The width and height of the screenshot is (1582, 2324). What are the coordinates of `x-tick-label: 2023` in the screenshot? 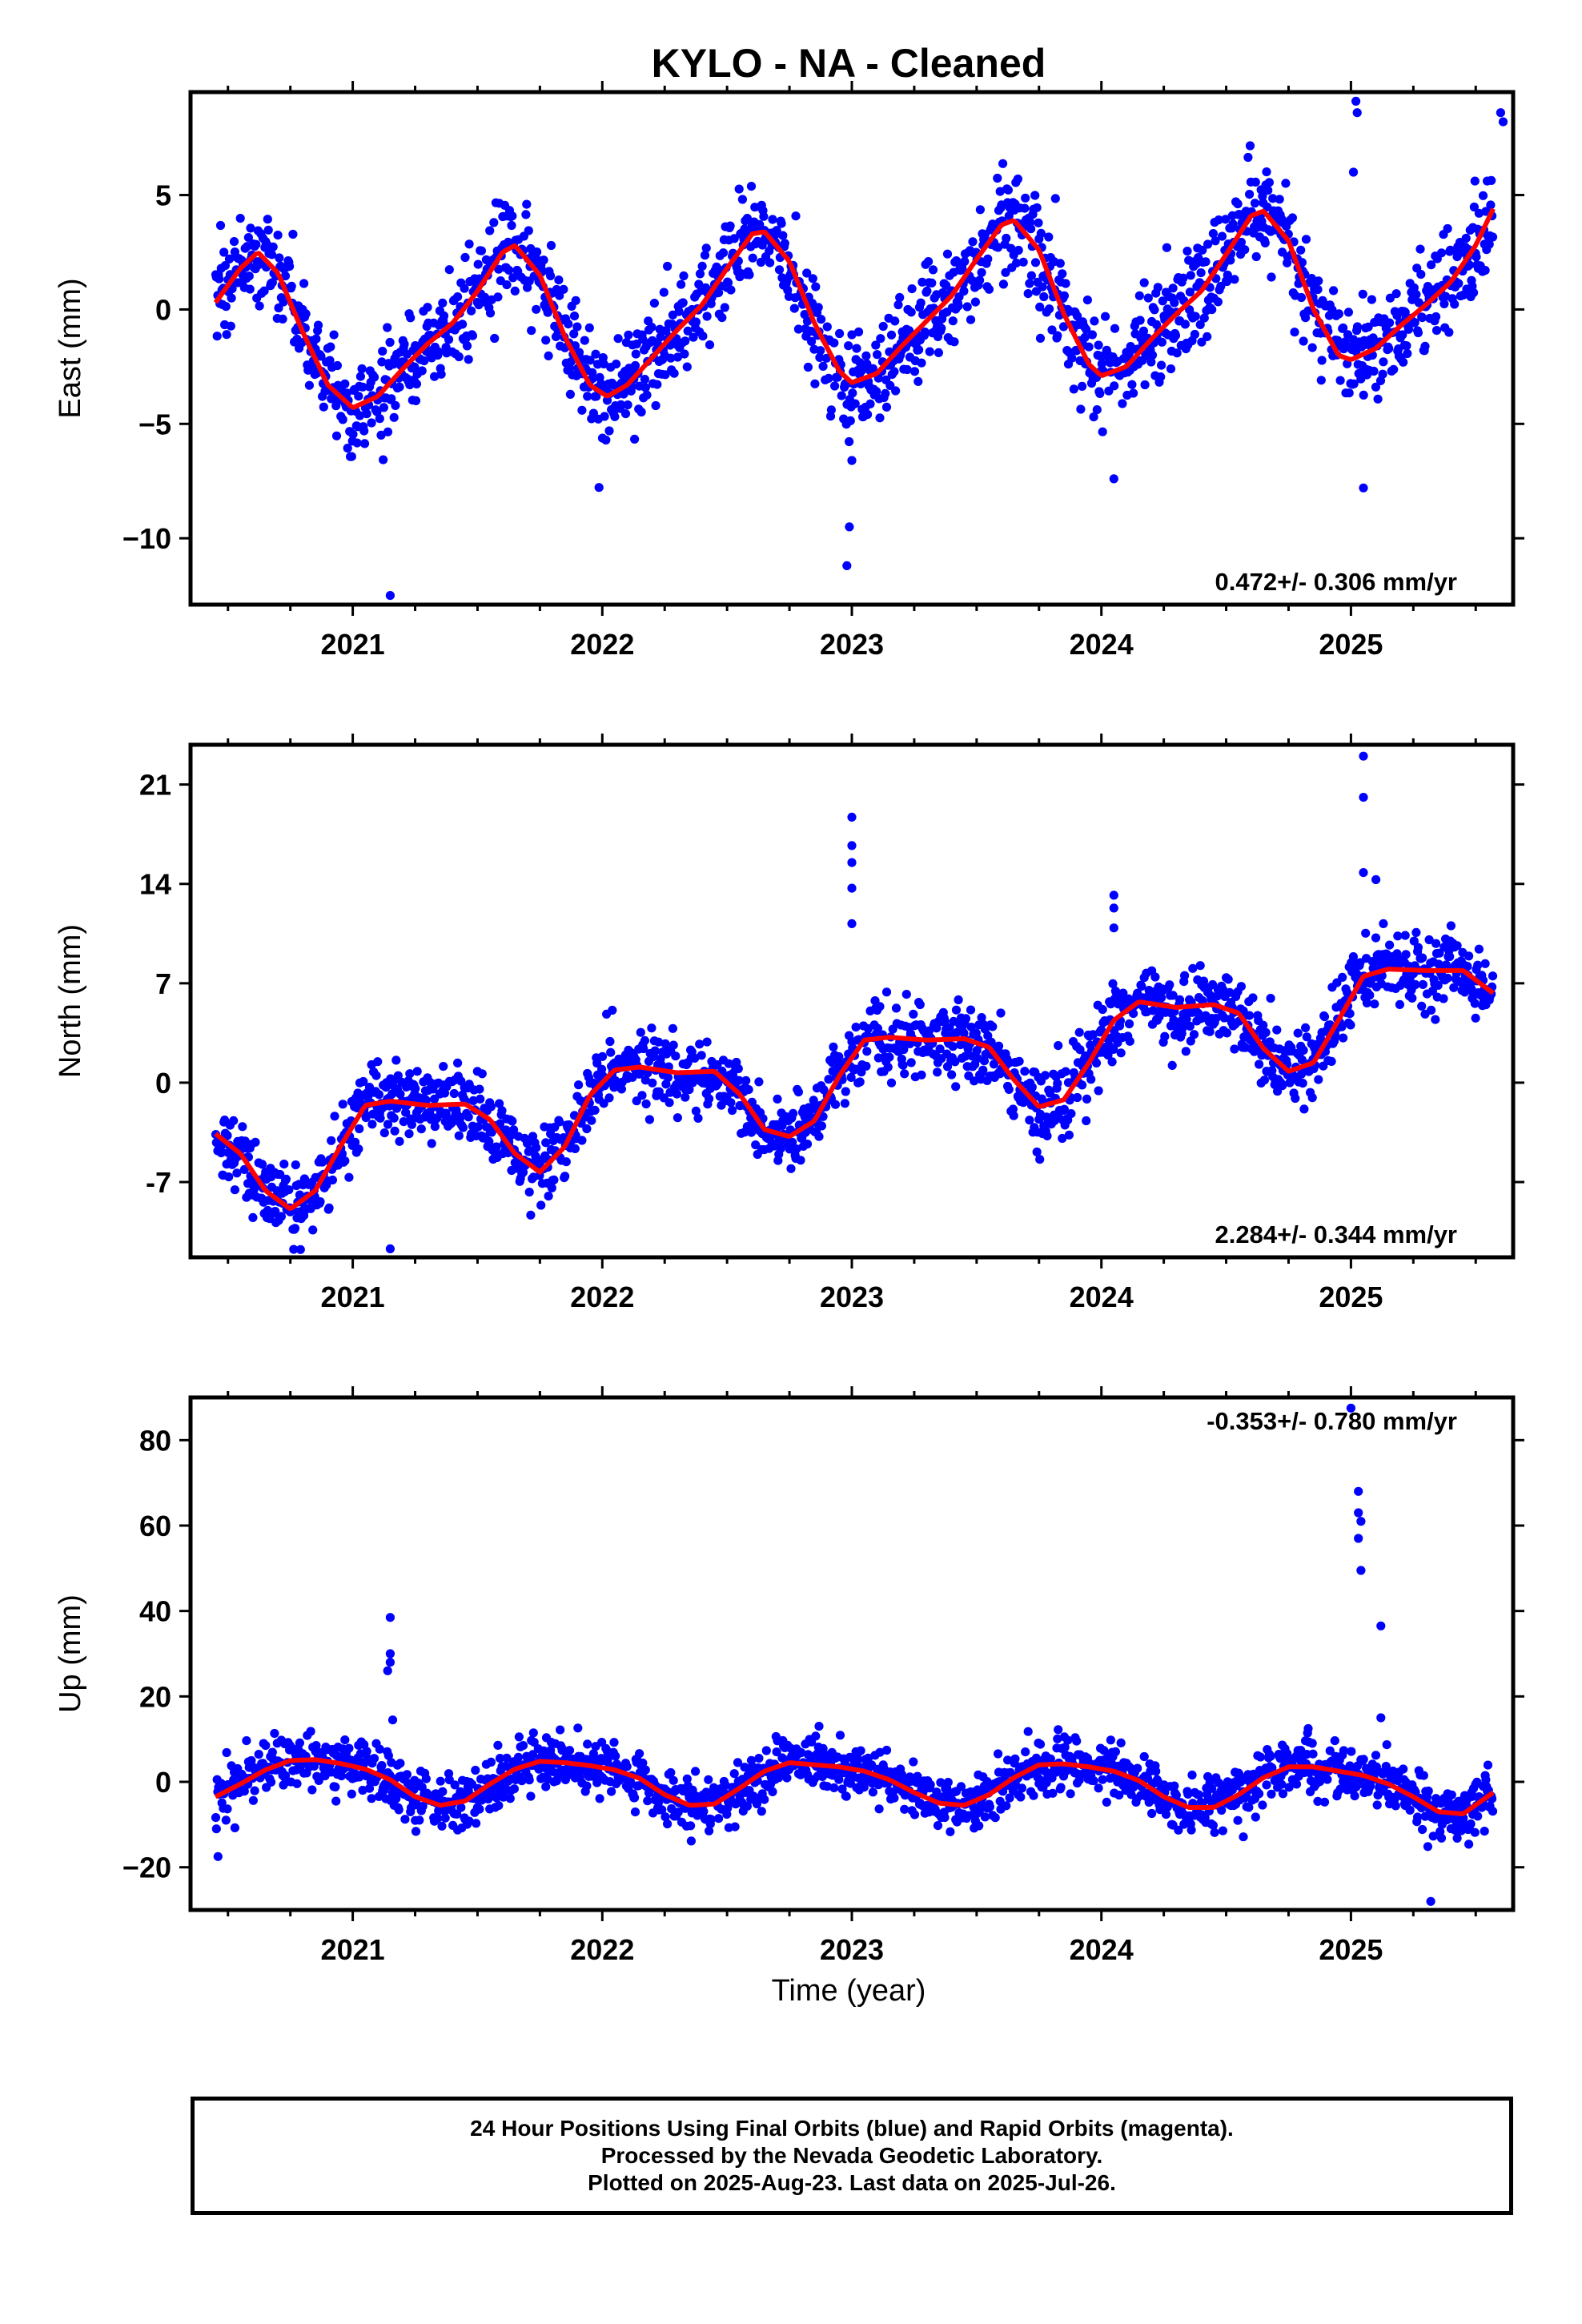 It's located at (852, 644).